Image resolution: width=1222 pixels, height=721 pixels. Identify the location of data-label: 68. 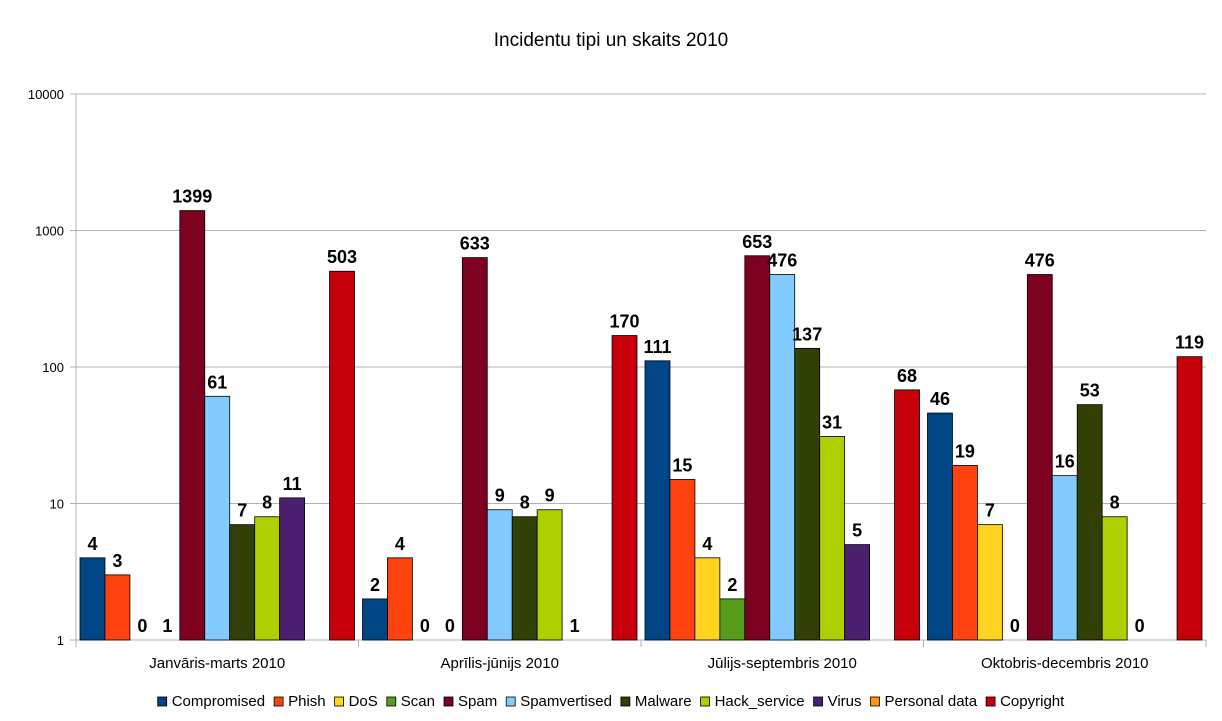
(907, 376).